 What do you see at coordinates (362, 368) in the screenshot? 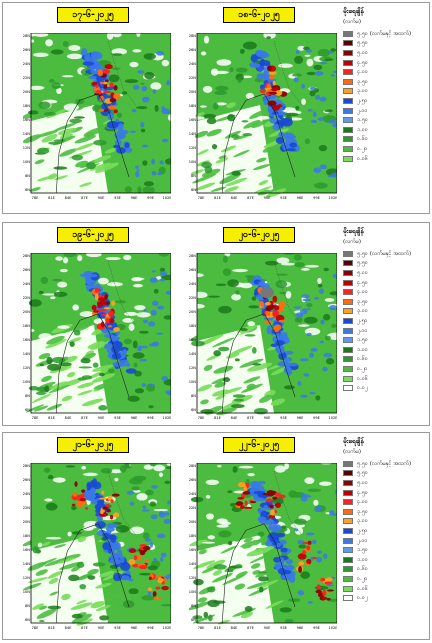
I see `legend-label: ၀.၂၀` at bounding box center [362, 368].